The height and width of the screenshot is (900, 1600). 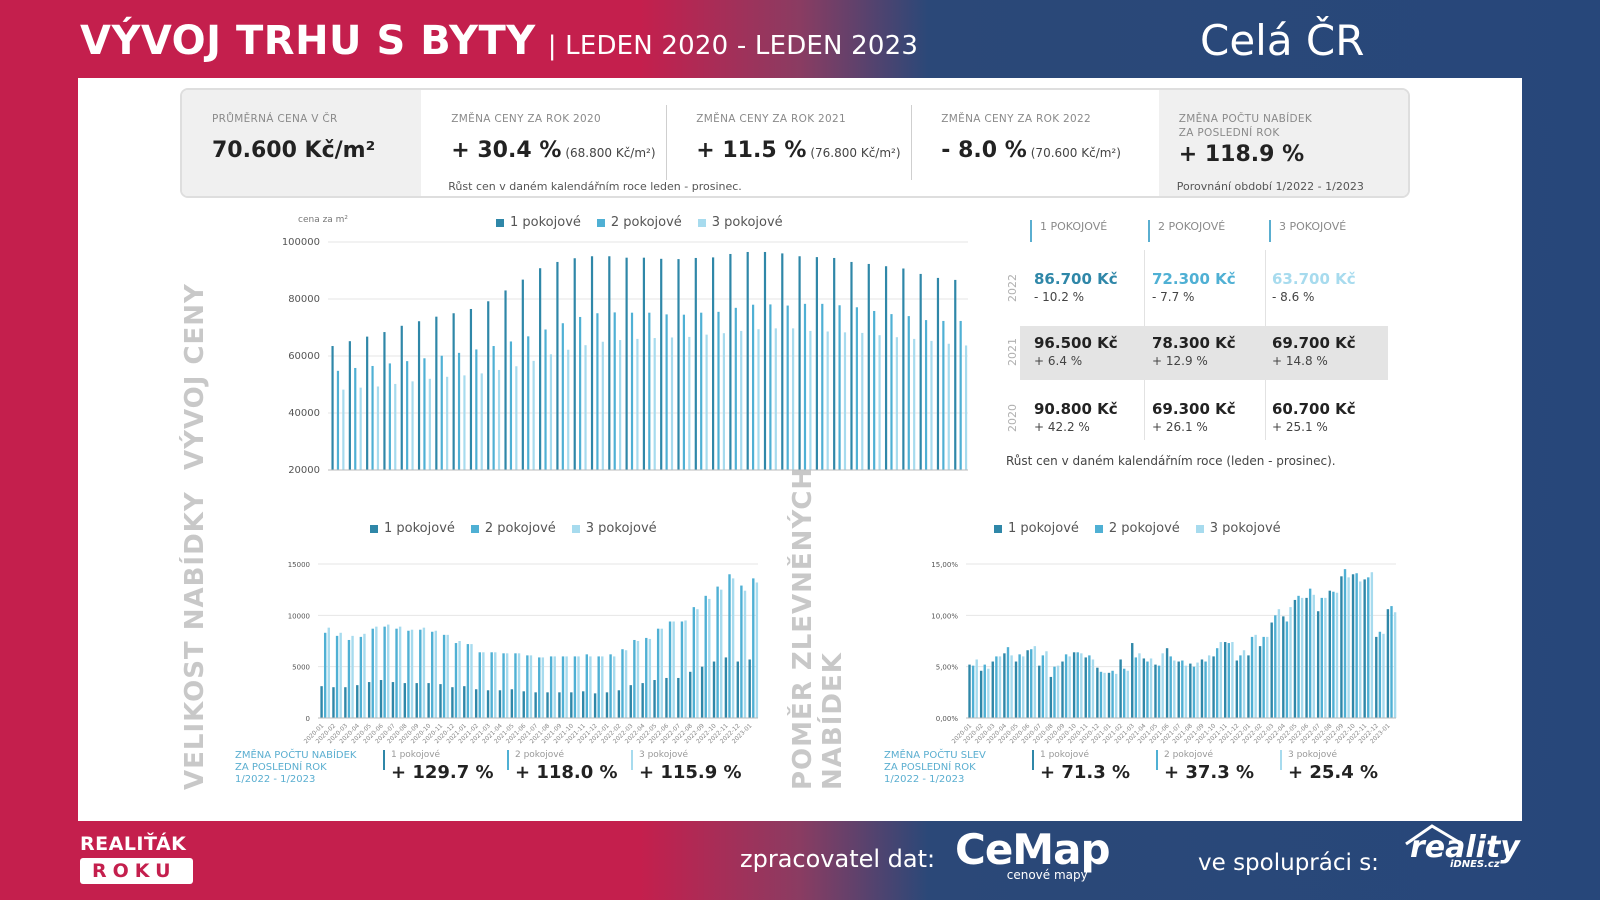 What do you see at coordinates (1076, 351) in the screenshot?
I see `price-cell: 96.500 Kč + 6.4 %` at bounding box center [1076, 351].